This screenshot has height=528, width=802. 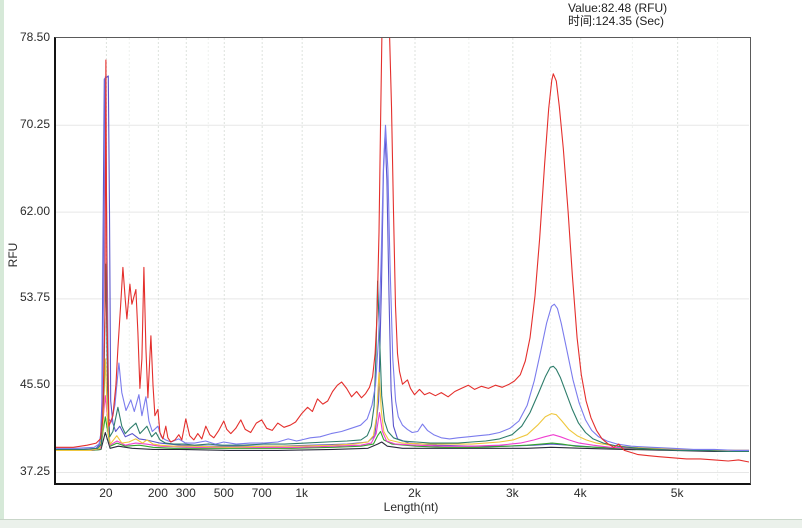 I want to click on x-tick-label: 200, so click(x=157, y=493).